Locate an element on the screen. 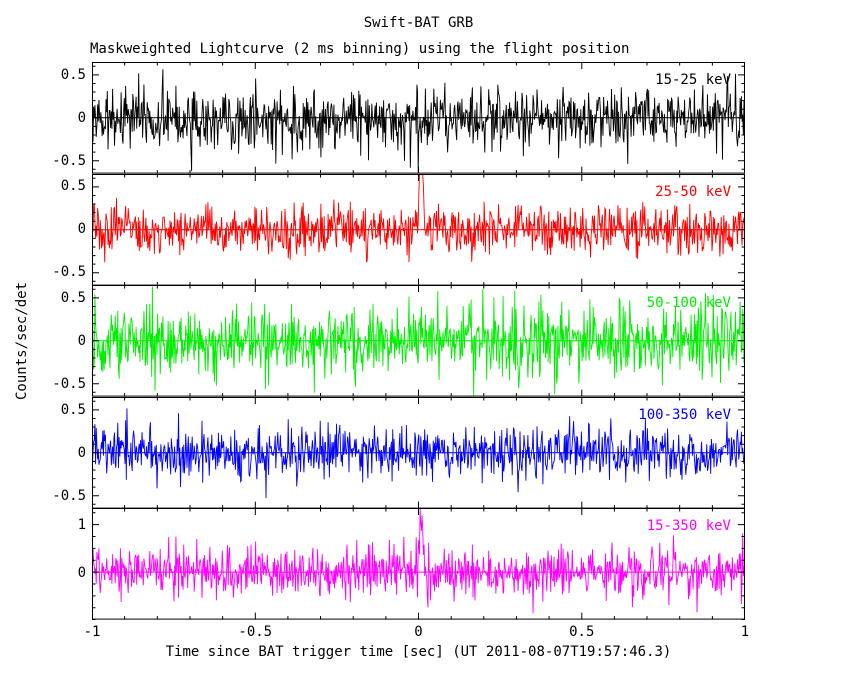  y-tick-label: 1 is located at coordinates (81, 525).